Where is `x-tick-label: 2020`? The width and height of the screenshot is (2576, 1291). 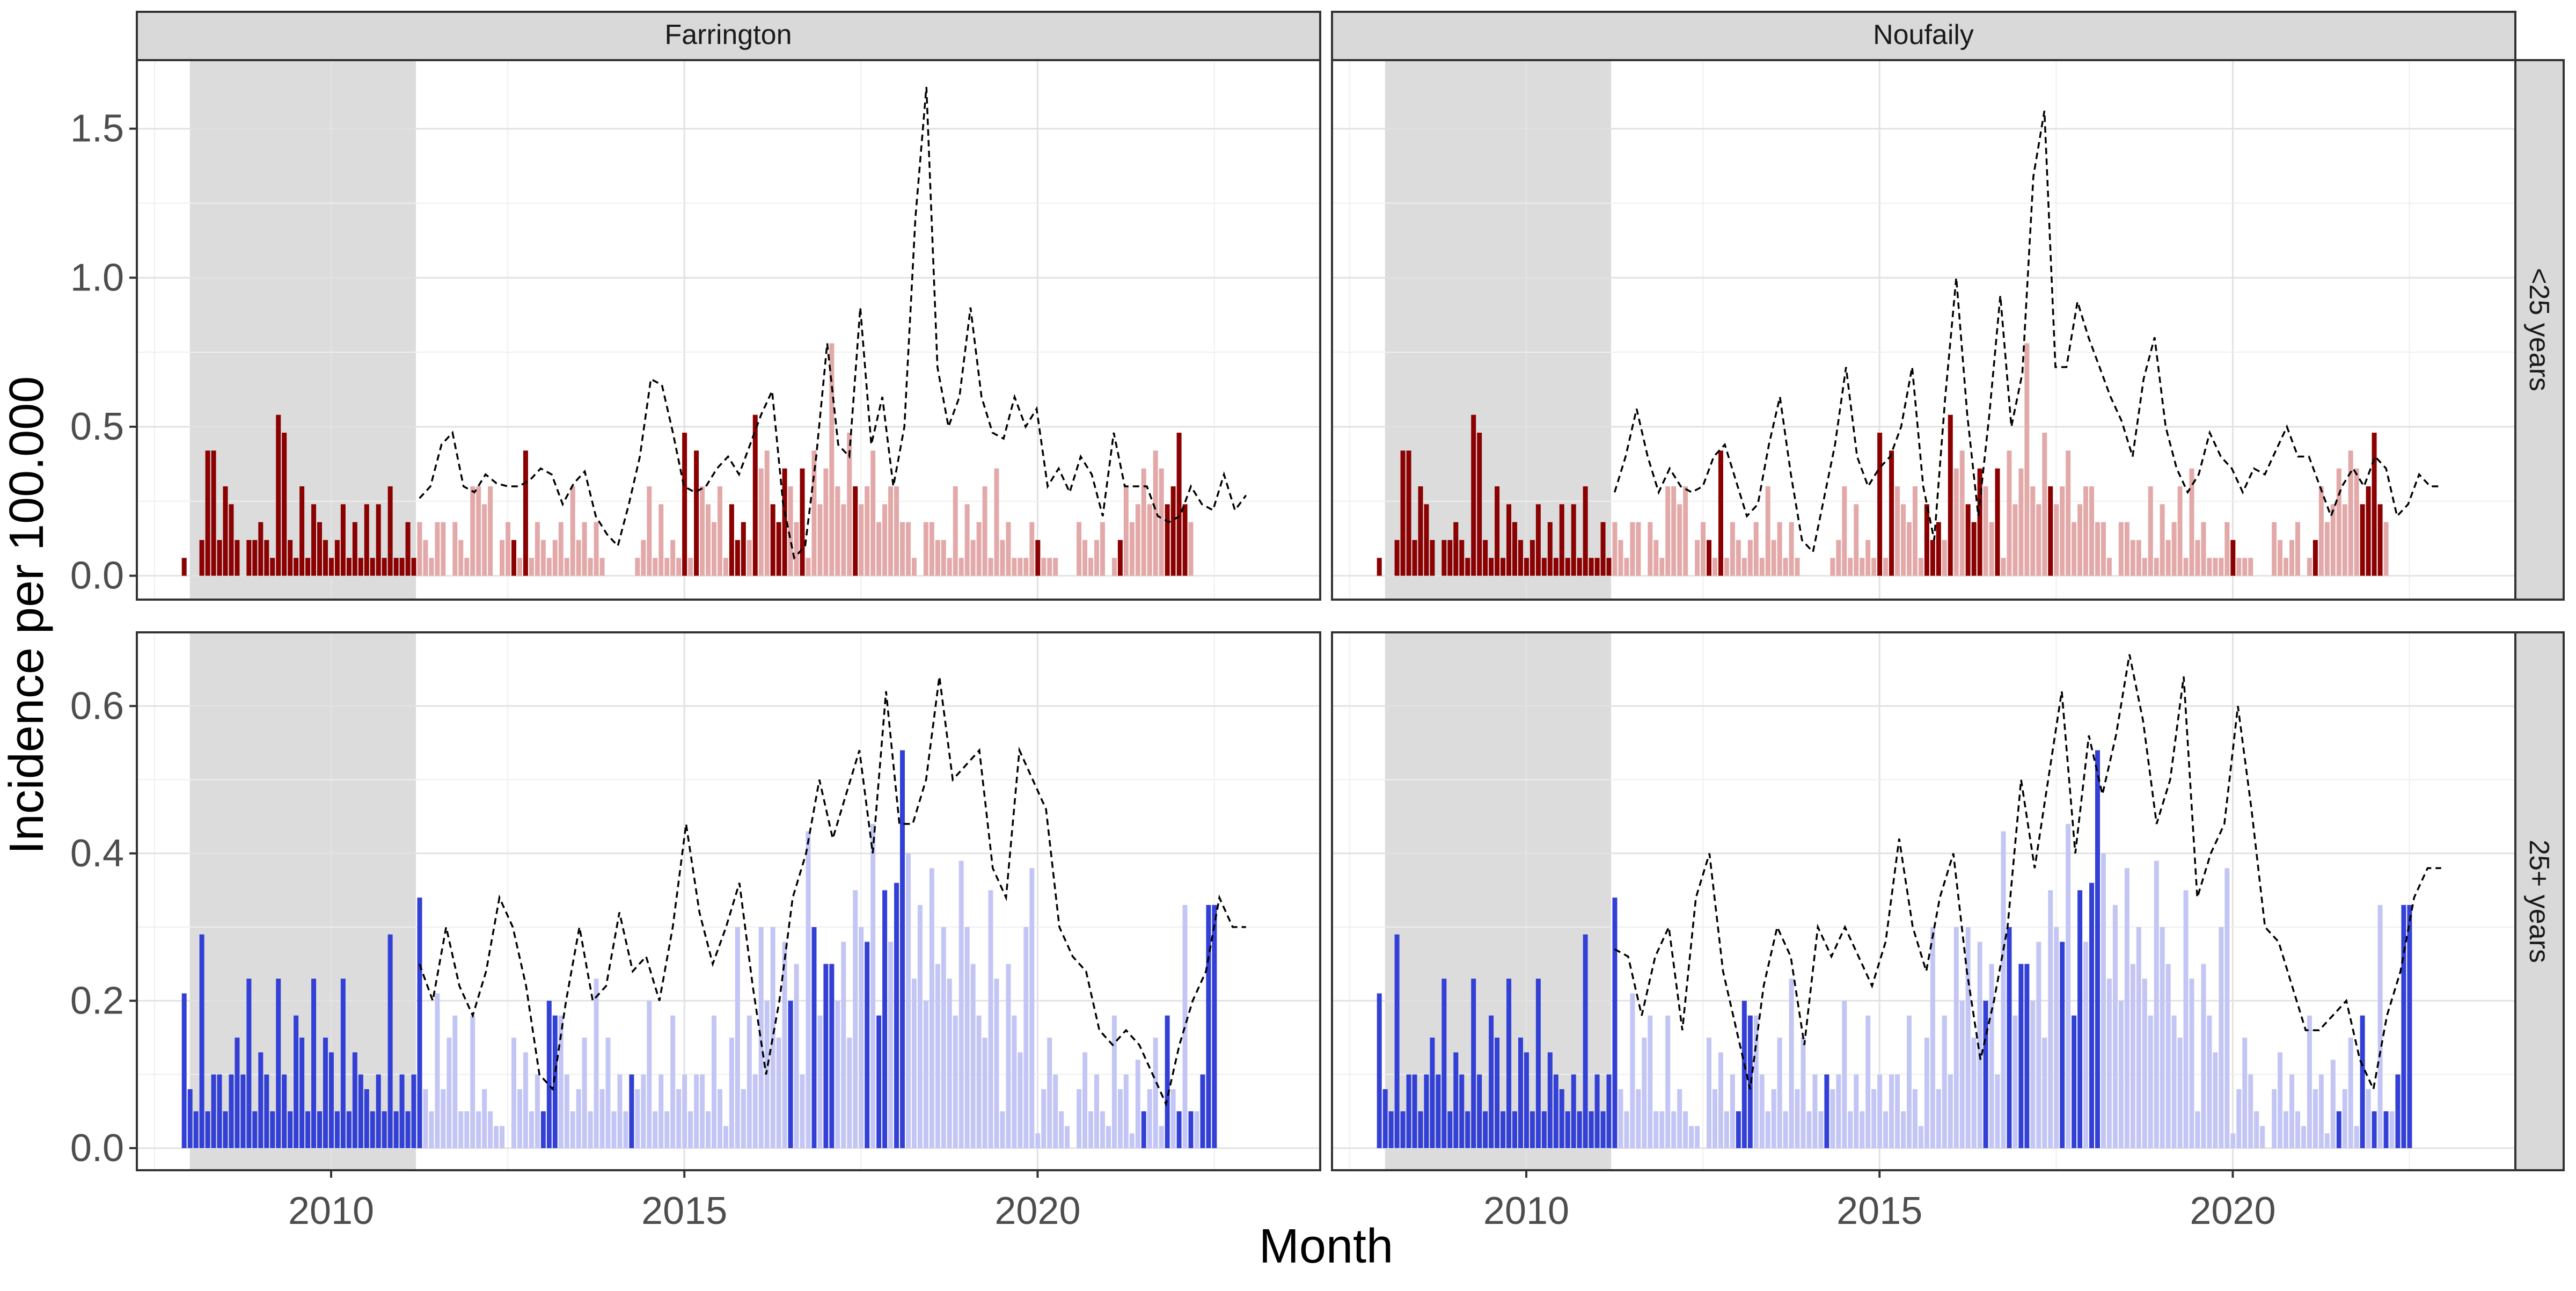
x-tick-label: 2020 is located at coordinates (1037, 1211).